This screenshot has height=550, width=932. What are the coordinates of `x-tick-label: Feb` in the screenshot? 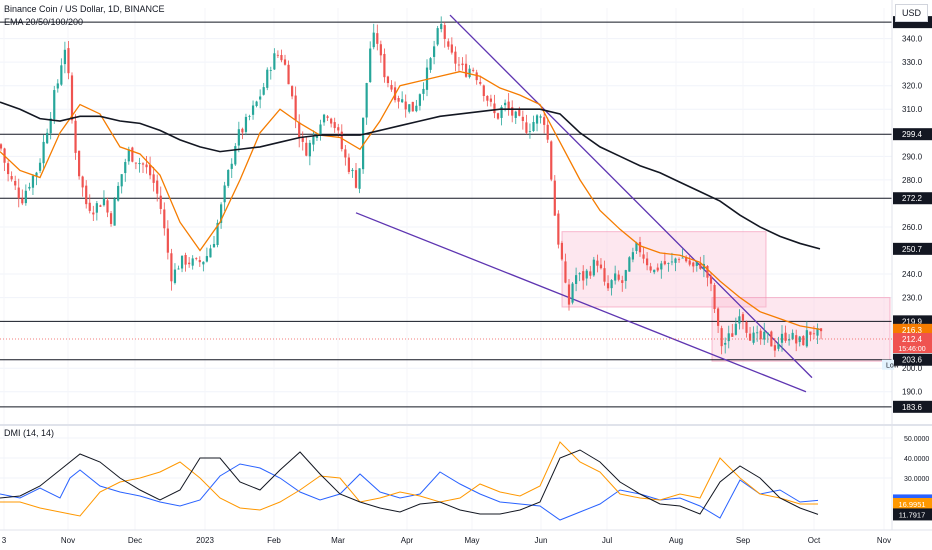 It's located at (274, 540).